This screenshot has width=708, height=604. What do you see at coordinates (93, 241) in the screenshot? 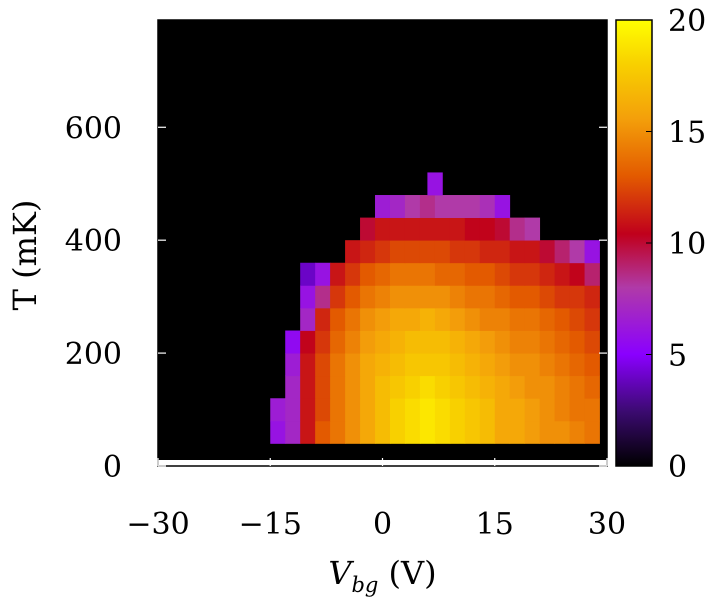
I see `y-tick-label: 400` at bounding box center [93, 241].